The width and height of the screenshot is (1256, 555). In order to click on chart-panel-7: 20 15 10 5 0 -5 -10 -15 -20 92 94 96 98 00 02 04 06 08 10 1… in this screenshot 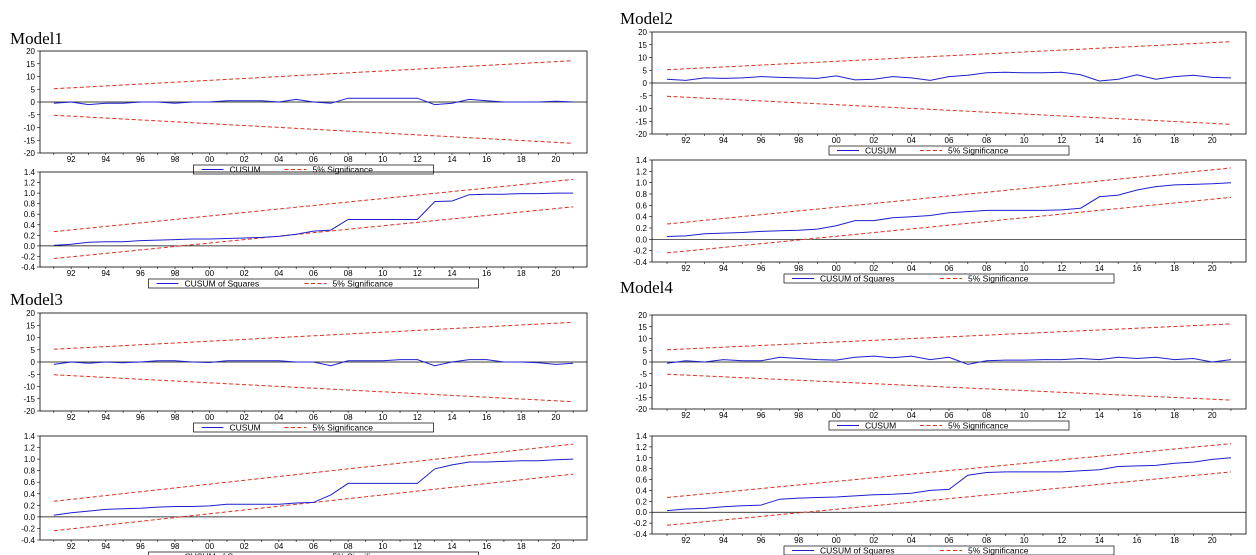, I will do `click(941, 371)`.